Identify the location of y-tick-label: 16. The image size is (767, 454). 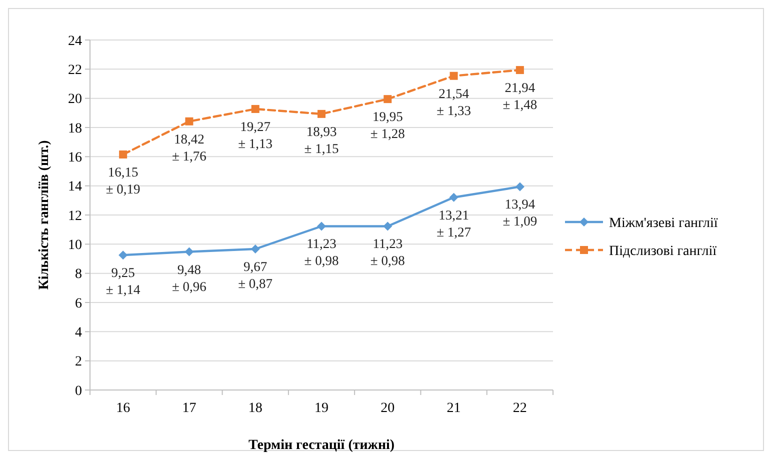
(75, 158).